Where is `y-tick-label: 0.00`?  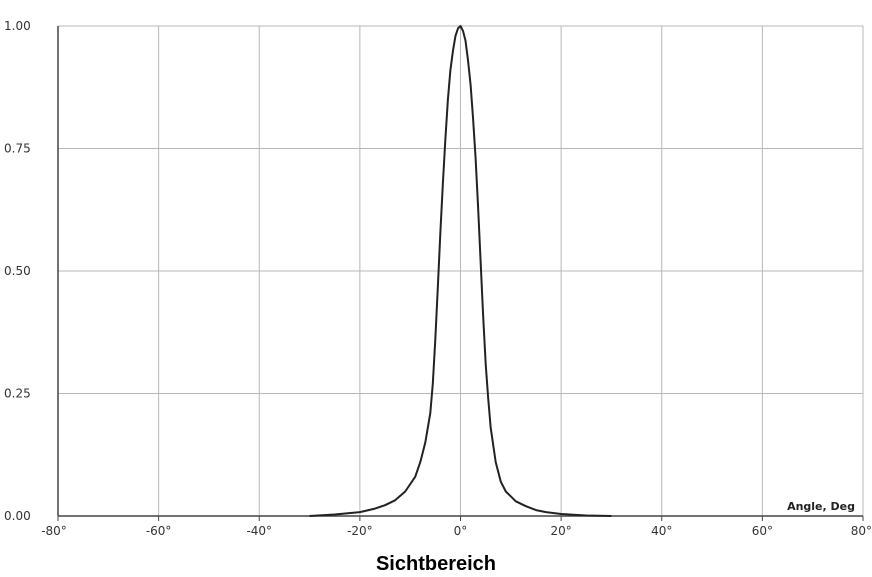
y-tick-label: 0.00 is located at coordinates (17, 516).